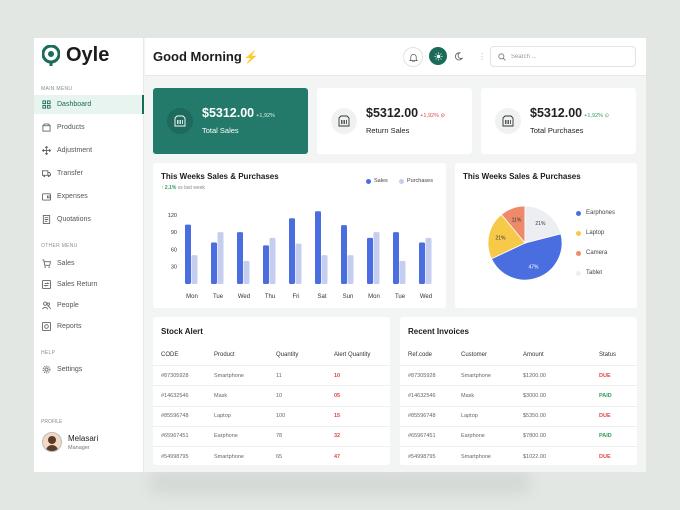  What do you see at coordinates (89, 369) in the screenshot?
I see `sidebar-item-settings: Settings` at bounding box center [89, 369].